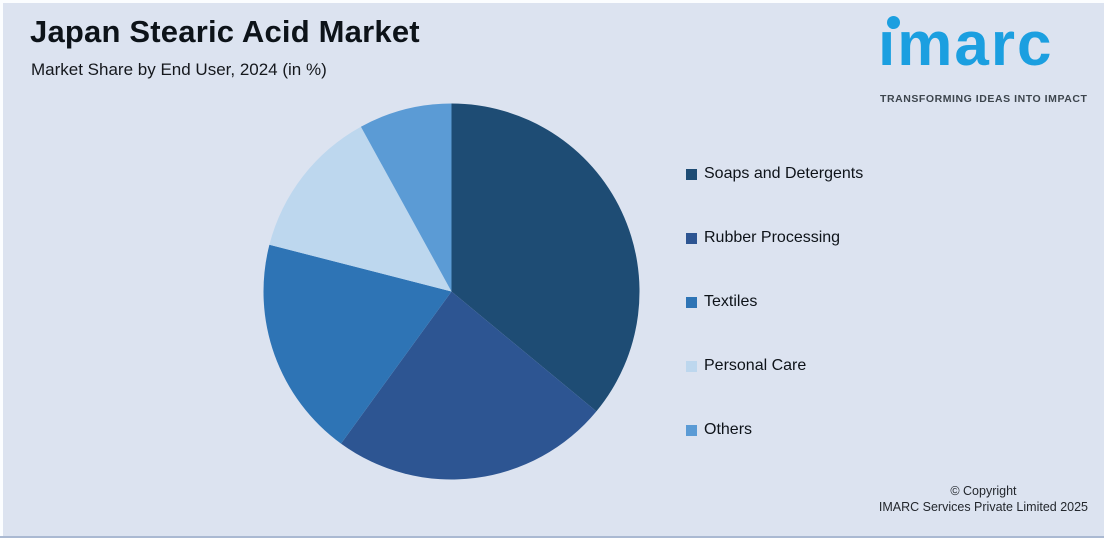 The height and width of the screenshot is (538, 1104). Describe the element at coordinates (552, 537) in the screenshot. I see `bottom-edge-border` at that location.